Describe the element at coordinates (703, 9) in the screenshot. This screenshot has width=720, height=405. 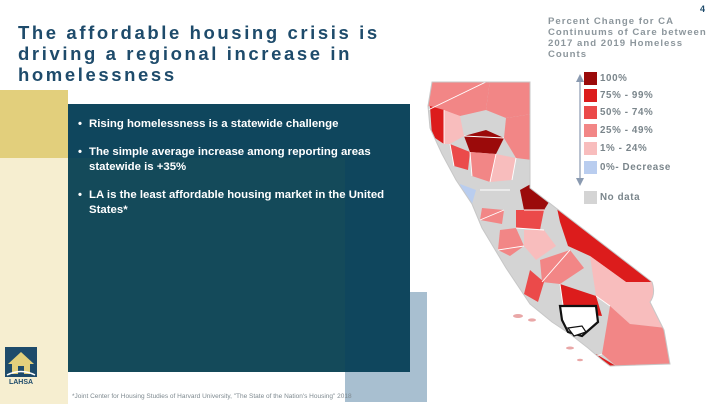
I see `page-number: 4` at that location.